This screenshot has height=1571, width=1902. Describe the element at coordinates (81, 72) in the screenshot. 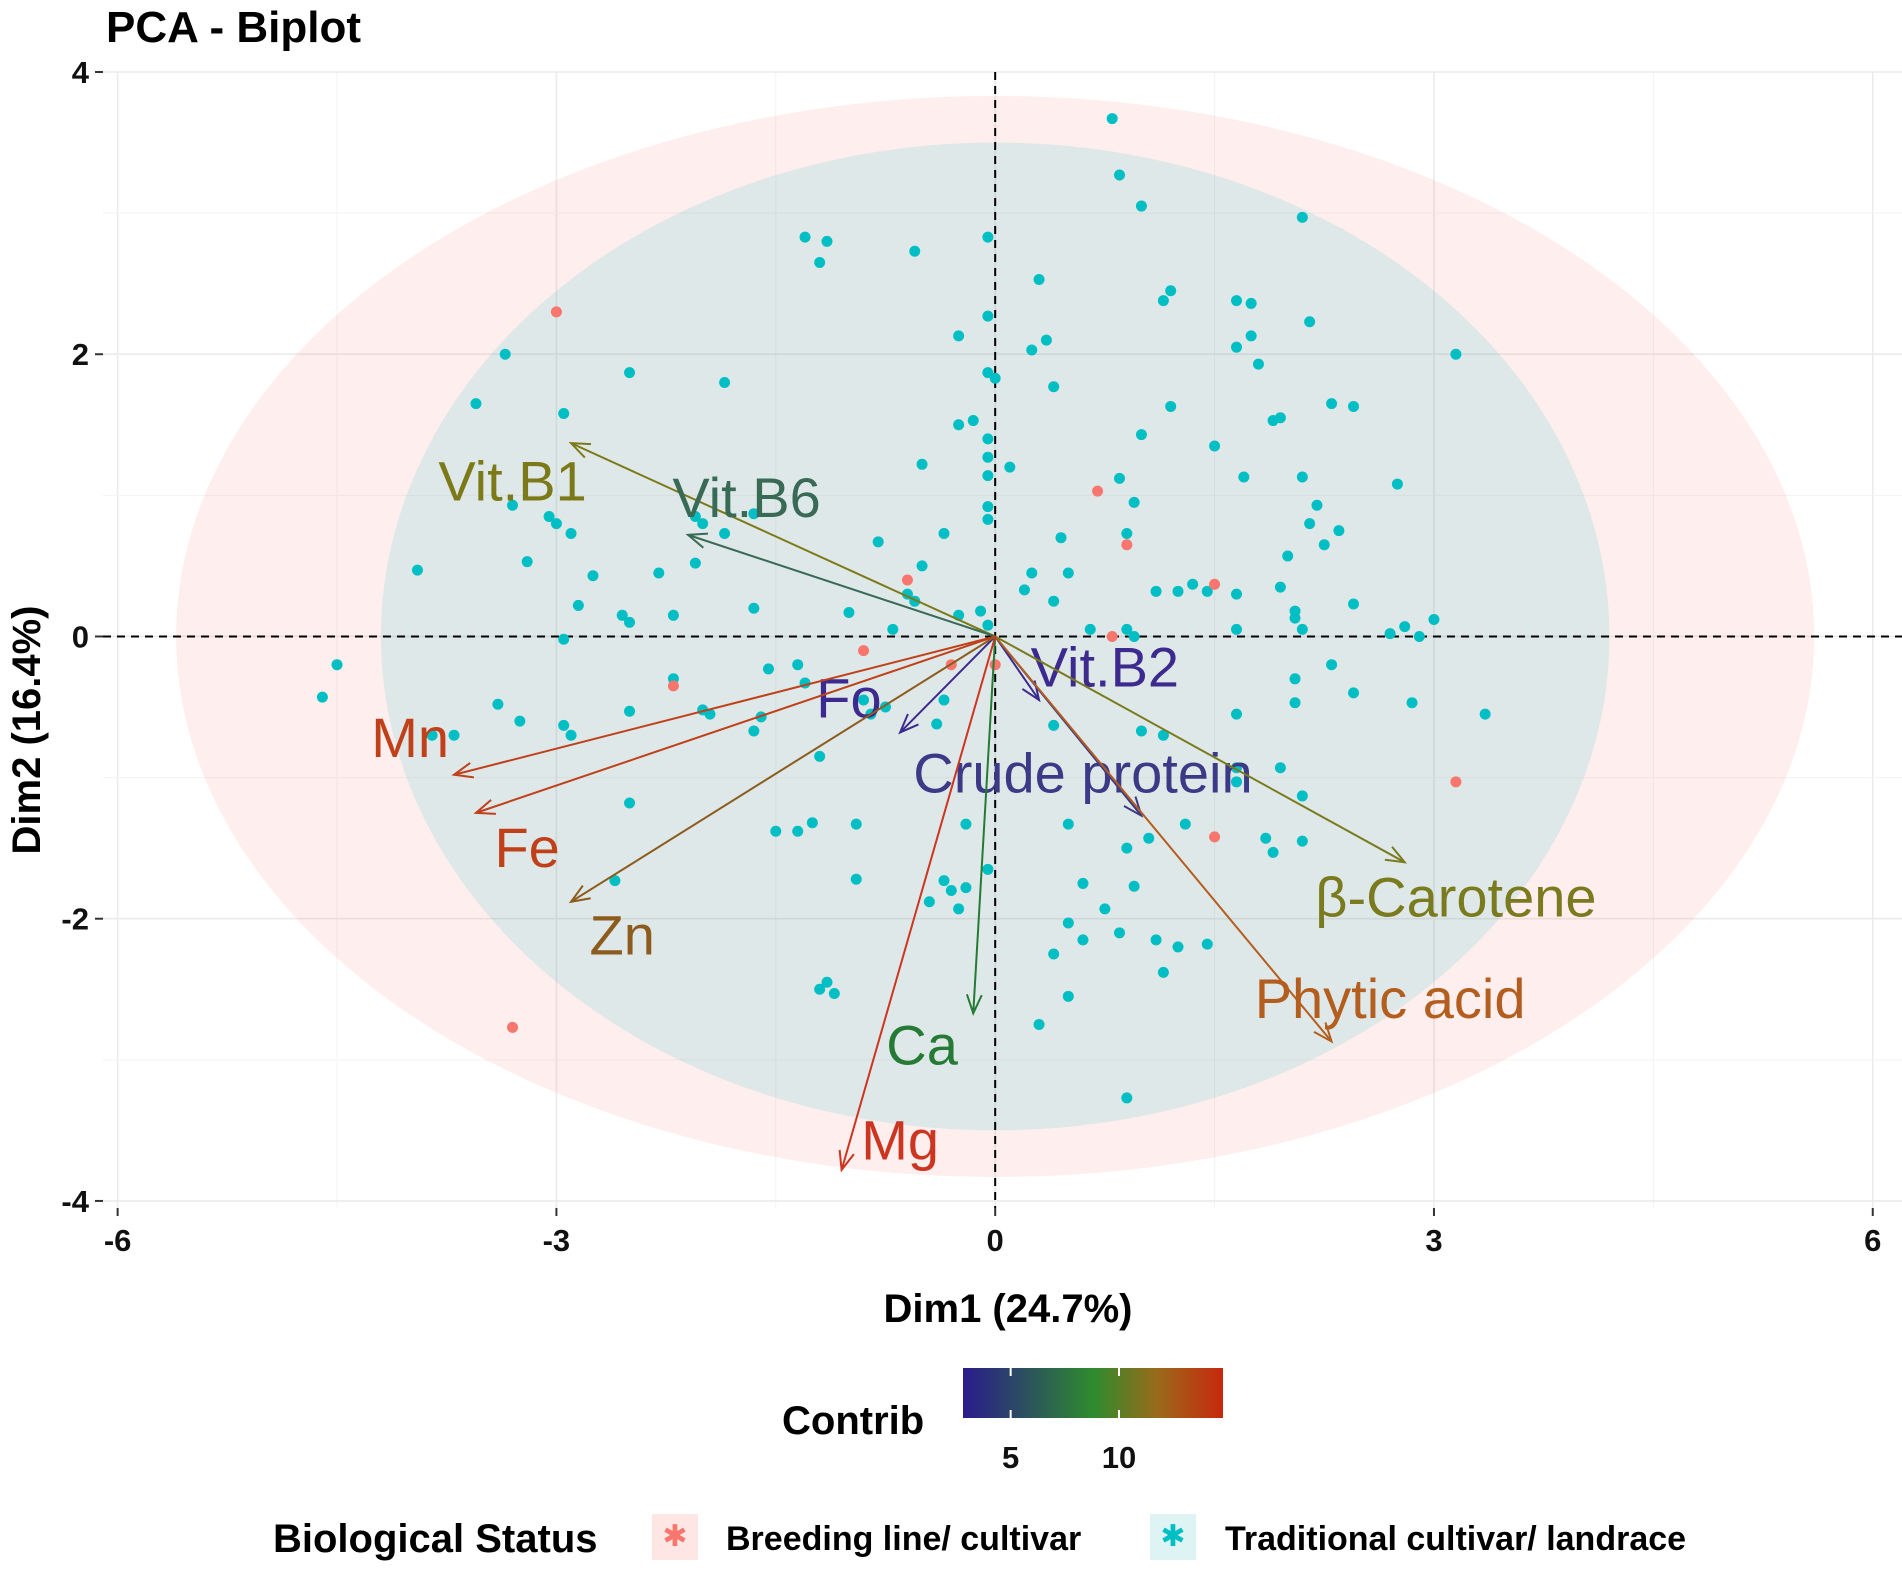

I see `y-tick-label: 4` at that location.